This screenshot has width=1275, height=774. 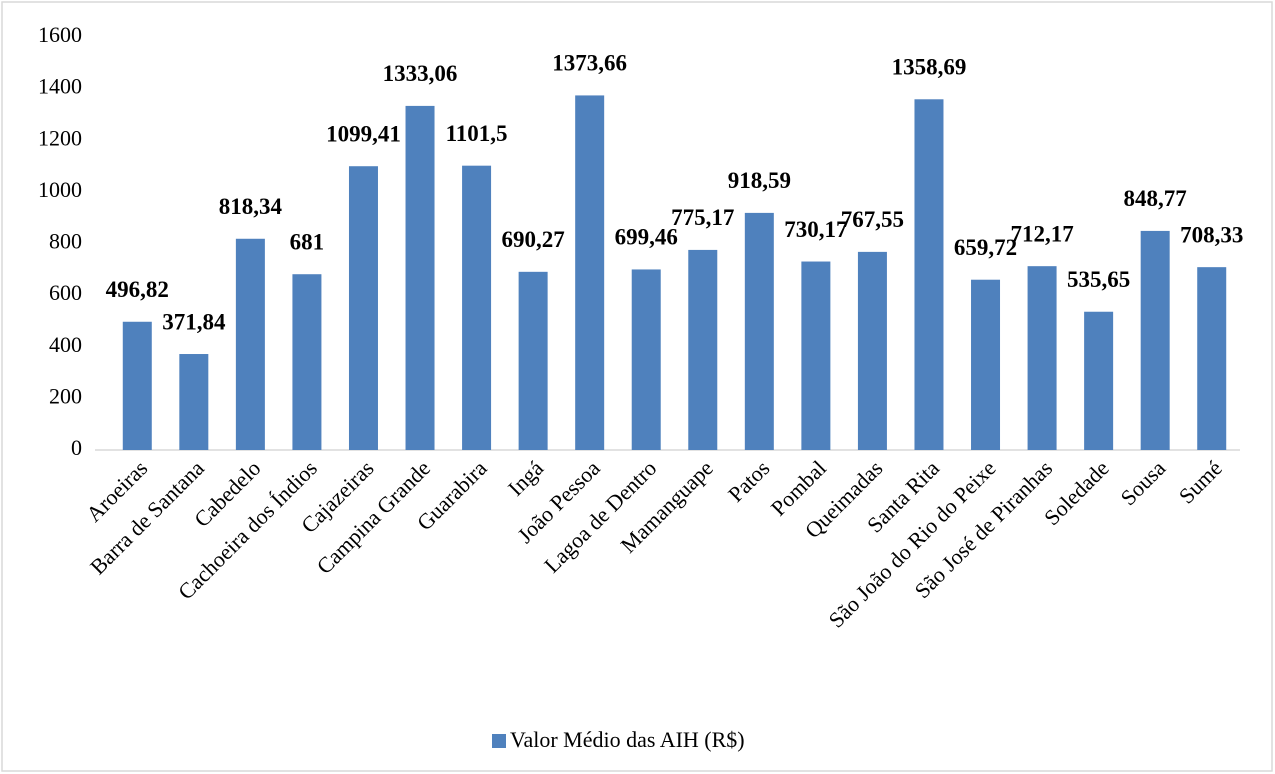 What do you see at coordinates (929, 67) in the screenshot?
I see `value-label: 1358,69` at bounding box center [929, 67].